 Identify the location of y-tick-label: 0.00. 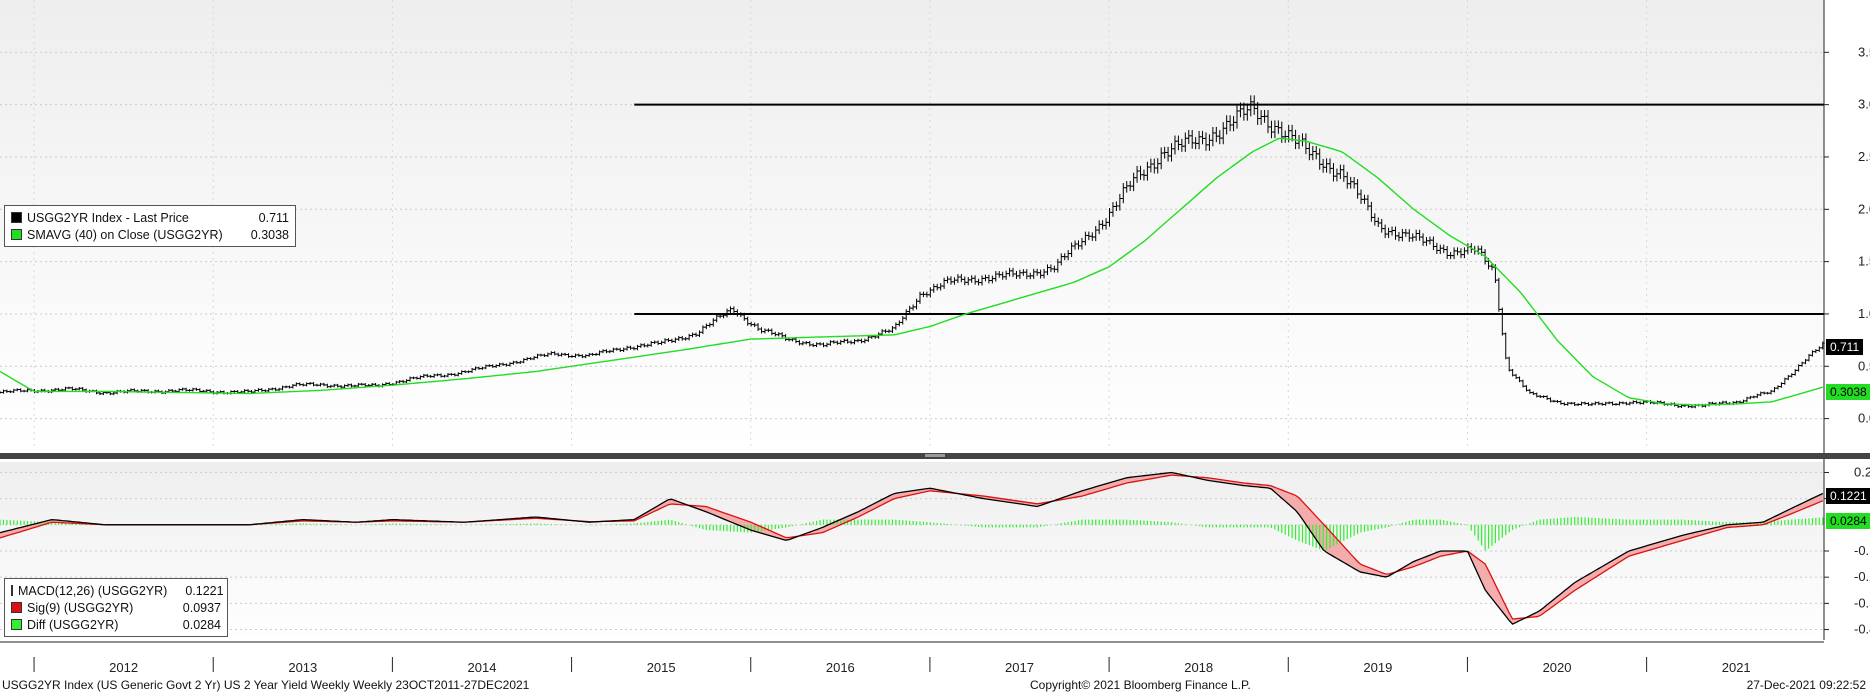
(1864, 418).